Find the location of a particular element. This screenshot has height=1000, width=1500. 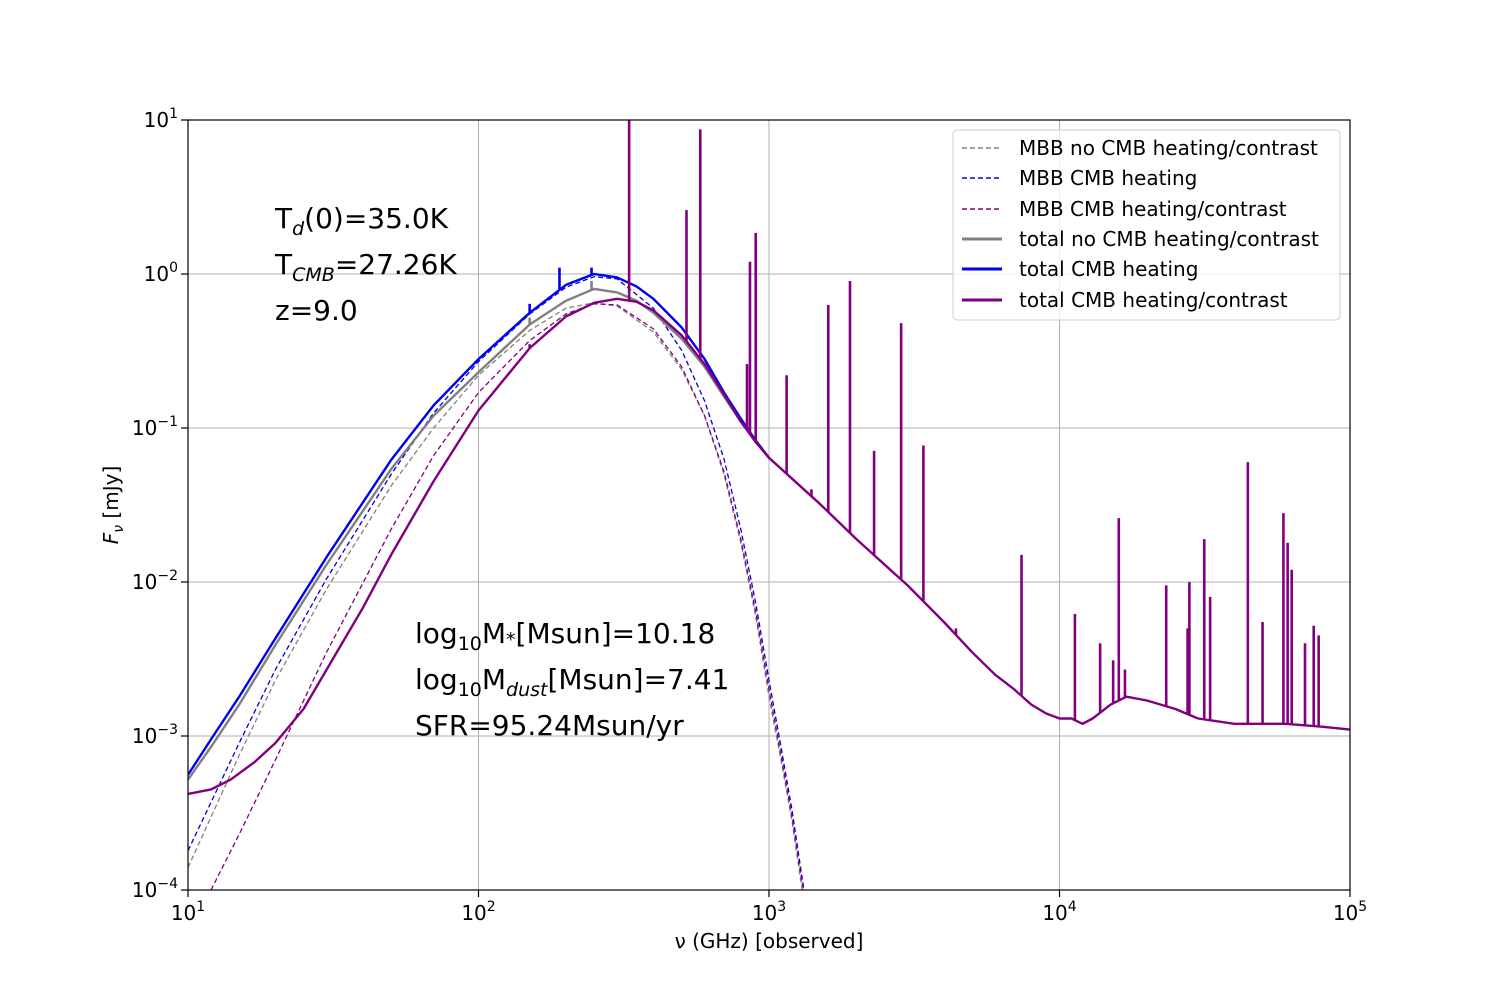

x-tick-exp: 2 is located at coordinates (491, 907).